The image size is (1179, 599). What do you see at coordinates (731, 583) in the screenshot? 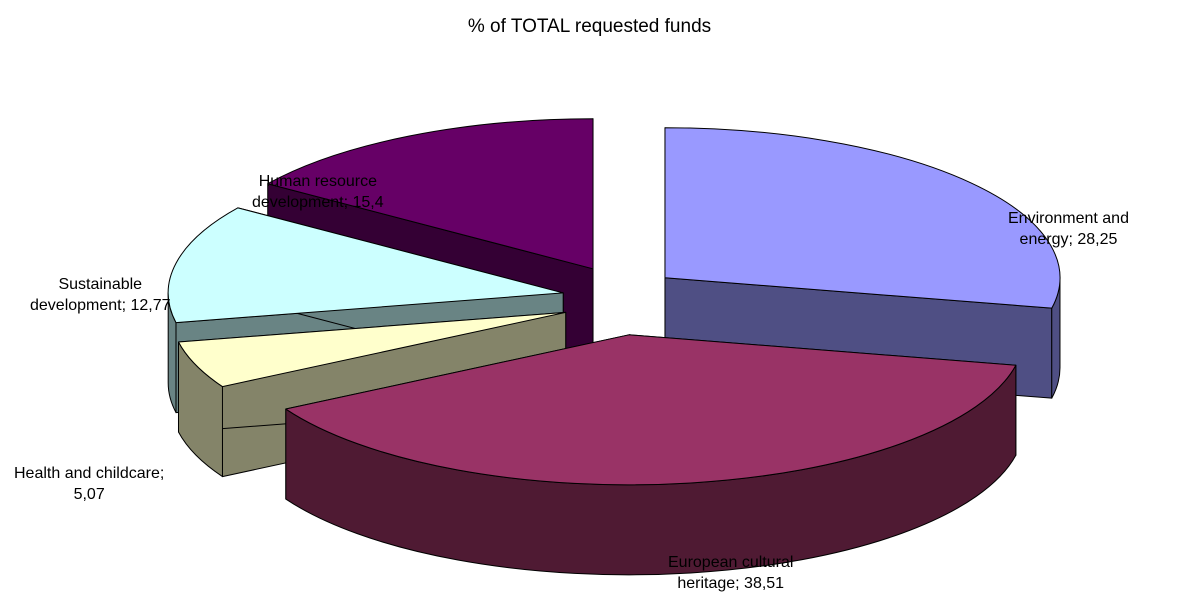
I see `slice-label-line: heritage; 38,51` at bounding box center [731, 583].